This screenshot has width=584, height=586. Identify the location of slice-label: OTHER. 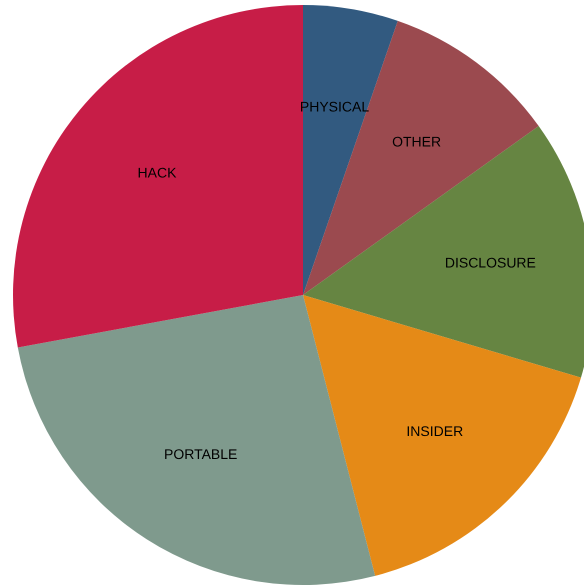
(417, 142).